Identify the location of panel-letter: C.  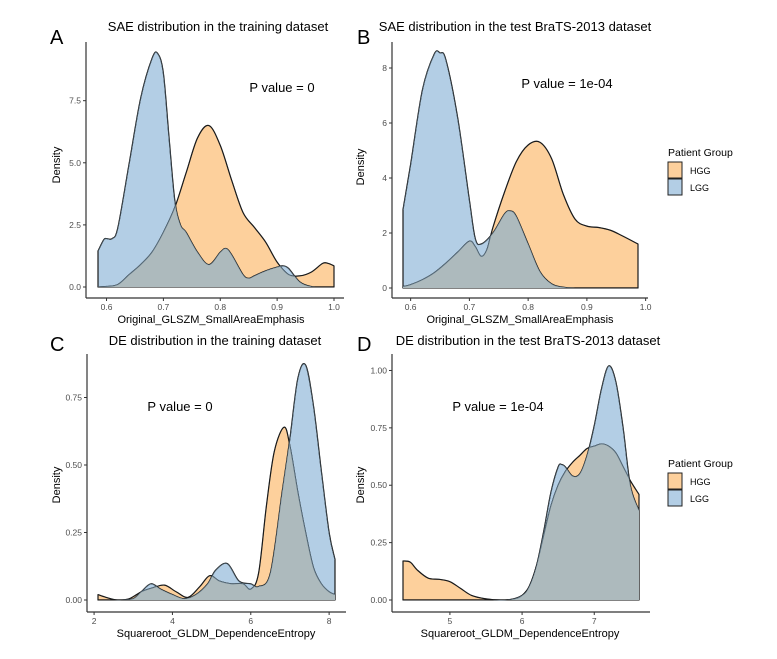
(57, 345).